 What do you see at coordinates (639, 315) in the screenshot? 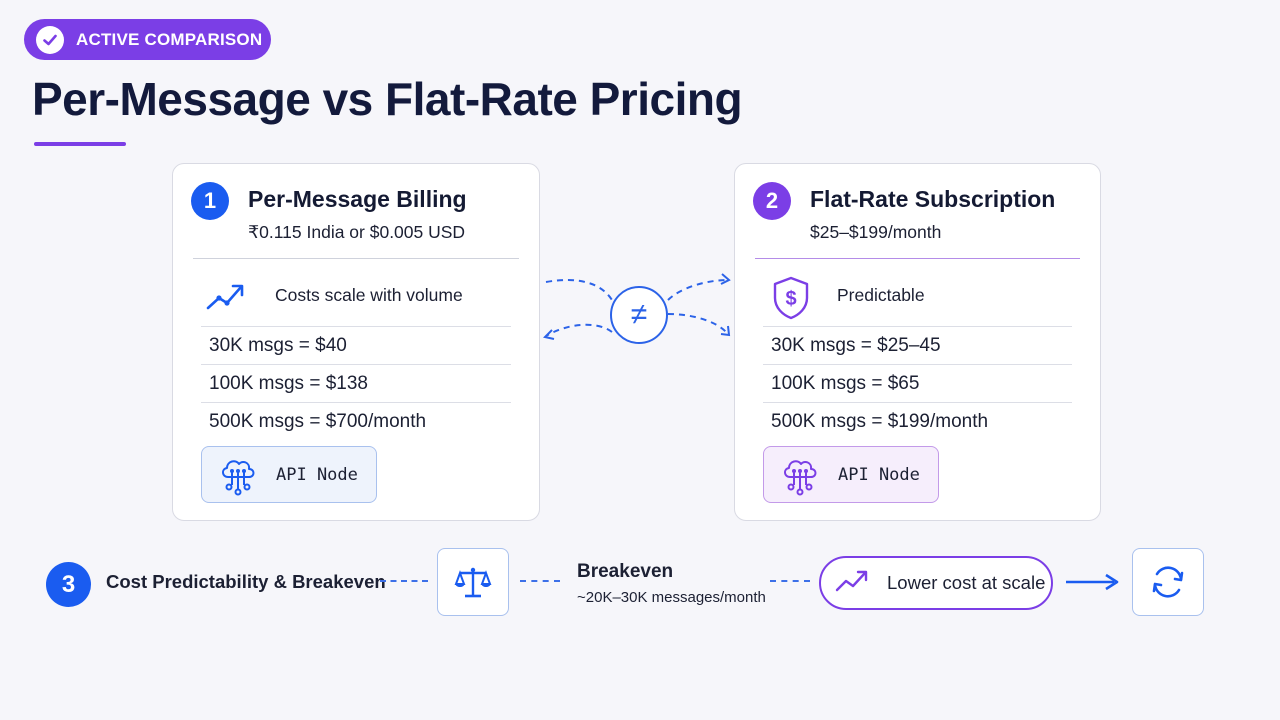
I see `not-equal-icon: ≠` at bounding box center [639, 315].